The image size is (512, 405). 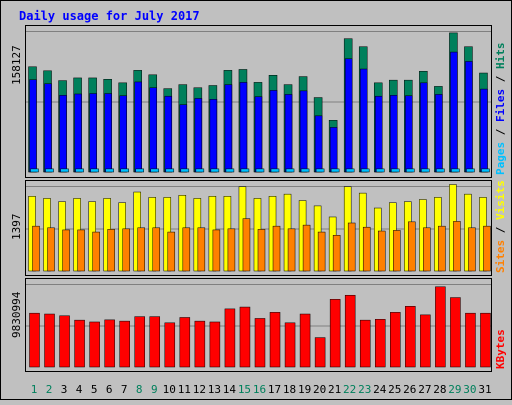 What do you see at coordinates (424, 389) in the screenshot?
I see `x-tick-27: 27` at bounding box center [424, 389].